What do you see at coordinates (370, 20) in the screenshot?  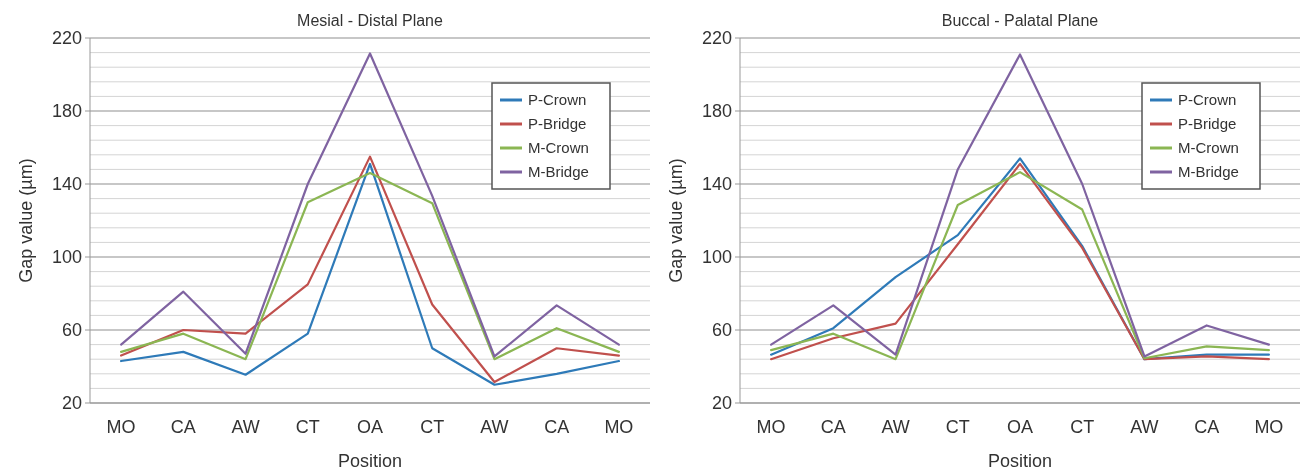 I see `chart-title: Mesial - Distal Plane` at bounding box center [370, 20].